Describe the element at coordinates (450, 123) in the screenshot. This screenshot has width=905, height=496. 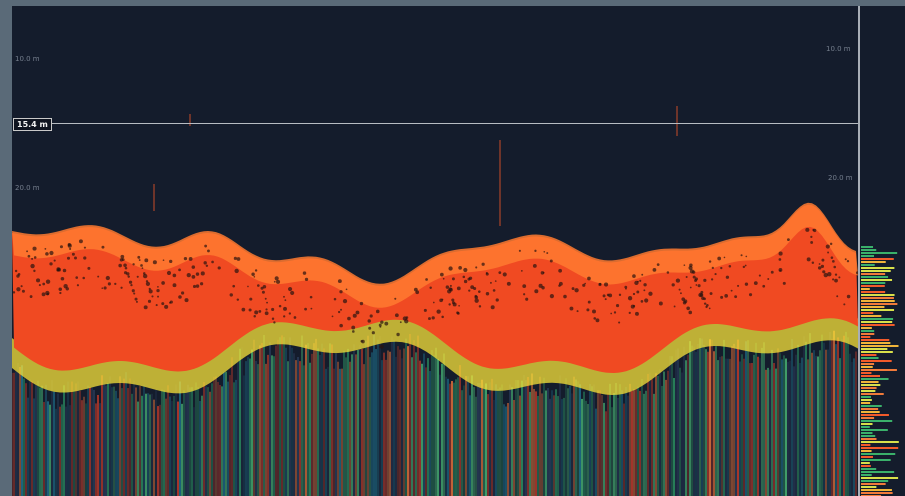
I see `depth-cursor-line` at that location.